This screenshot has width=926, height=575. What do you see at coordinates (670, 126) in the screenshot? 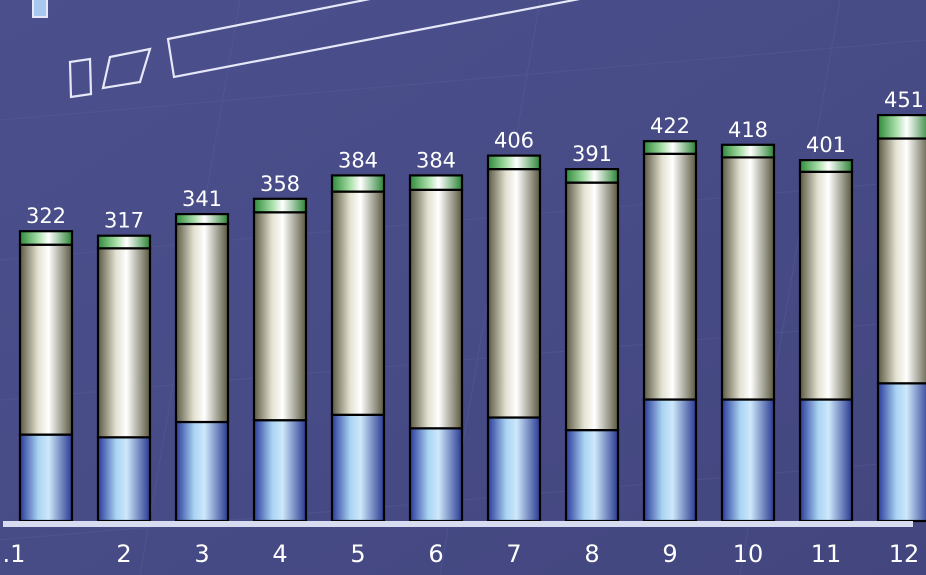
I see `bar-total-label: 422` at bounding box center [670, 126].